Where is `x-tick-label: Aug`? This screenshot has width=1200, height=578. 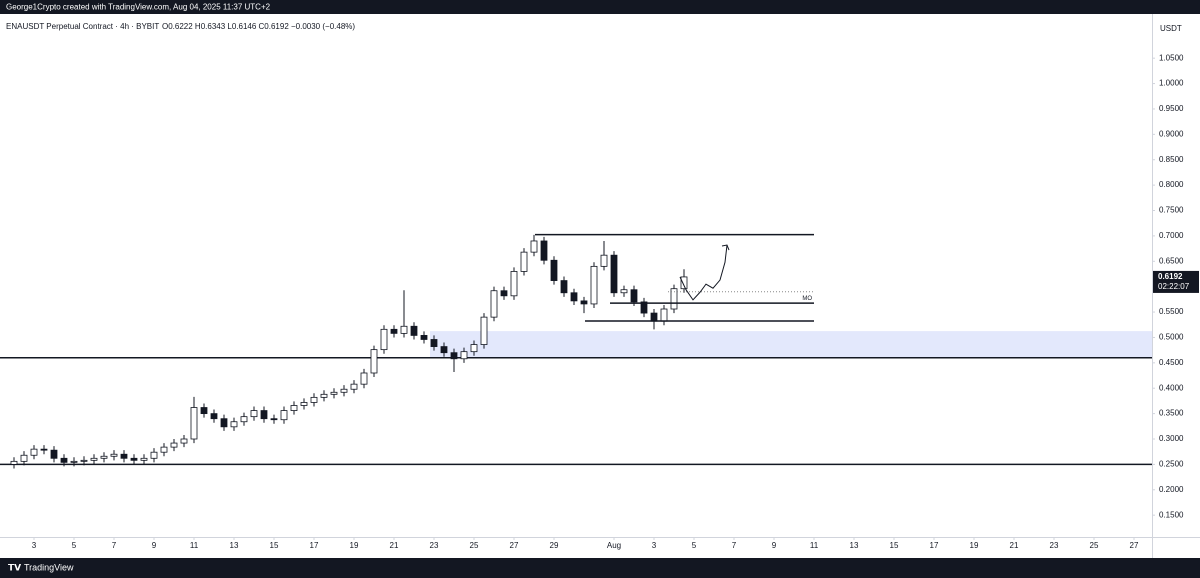 x-tick-label: Aug is located at coordinates (614, 545).